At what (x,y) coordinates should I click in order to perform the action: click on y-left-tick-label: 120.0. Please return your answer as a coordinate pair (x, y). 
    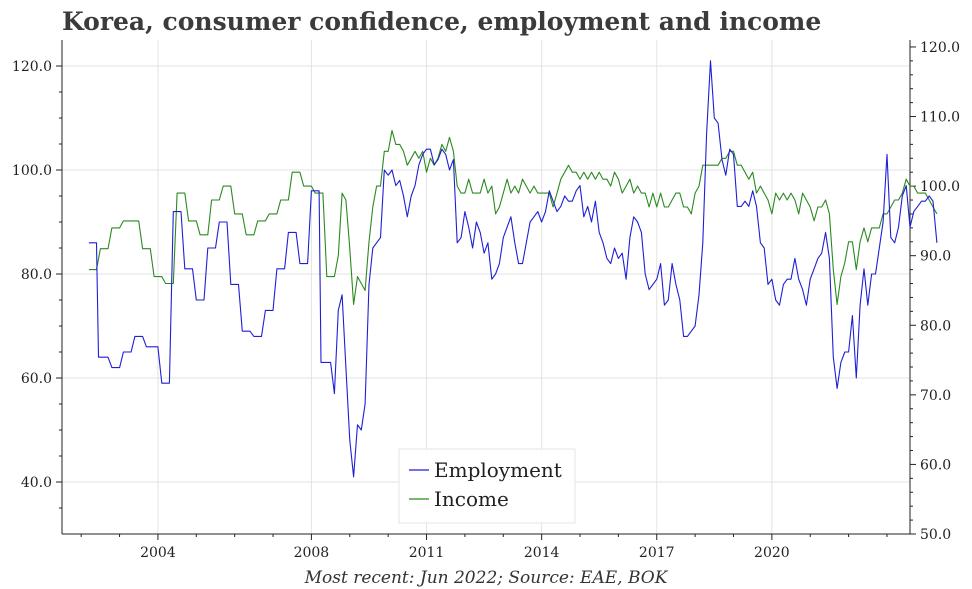
    Looking at the image, I should click on (32, 67).